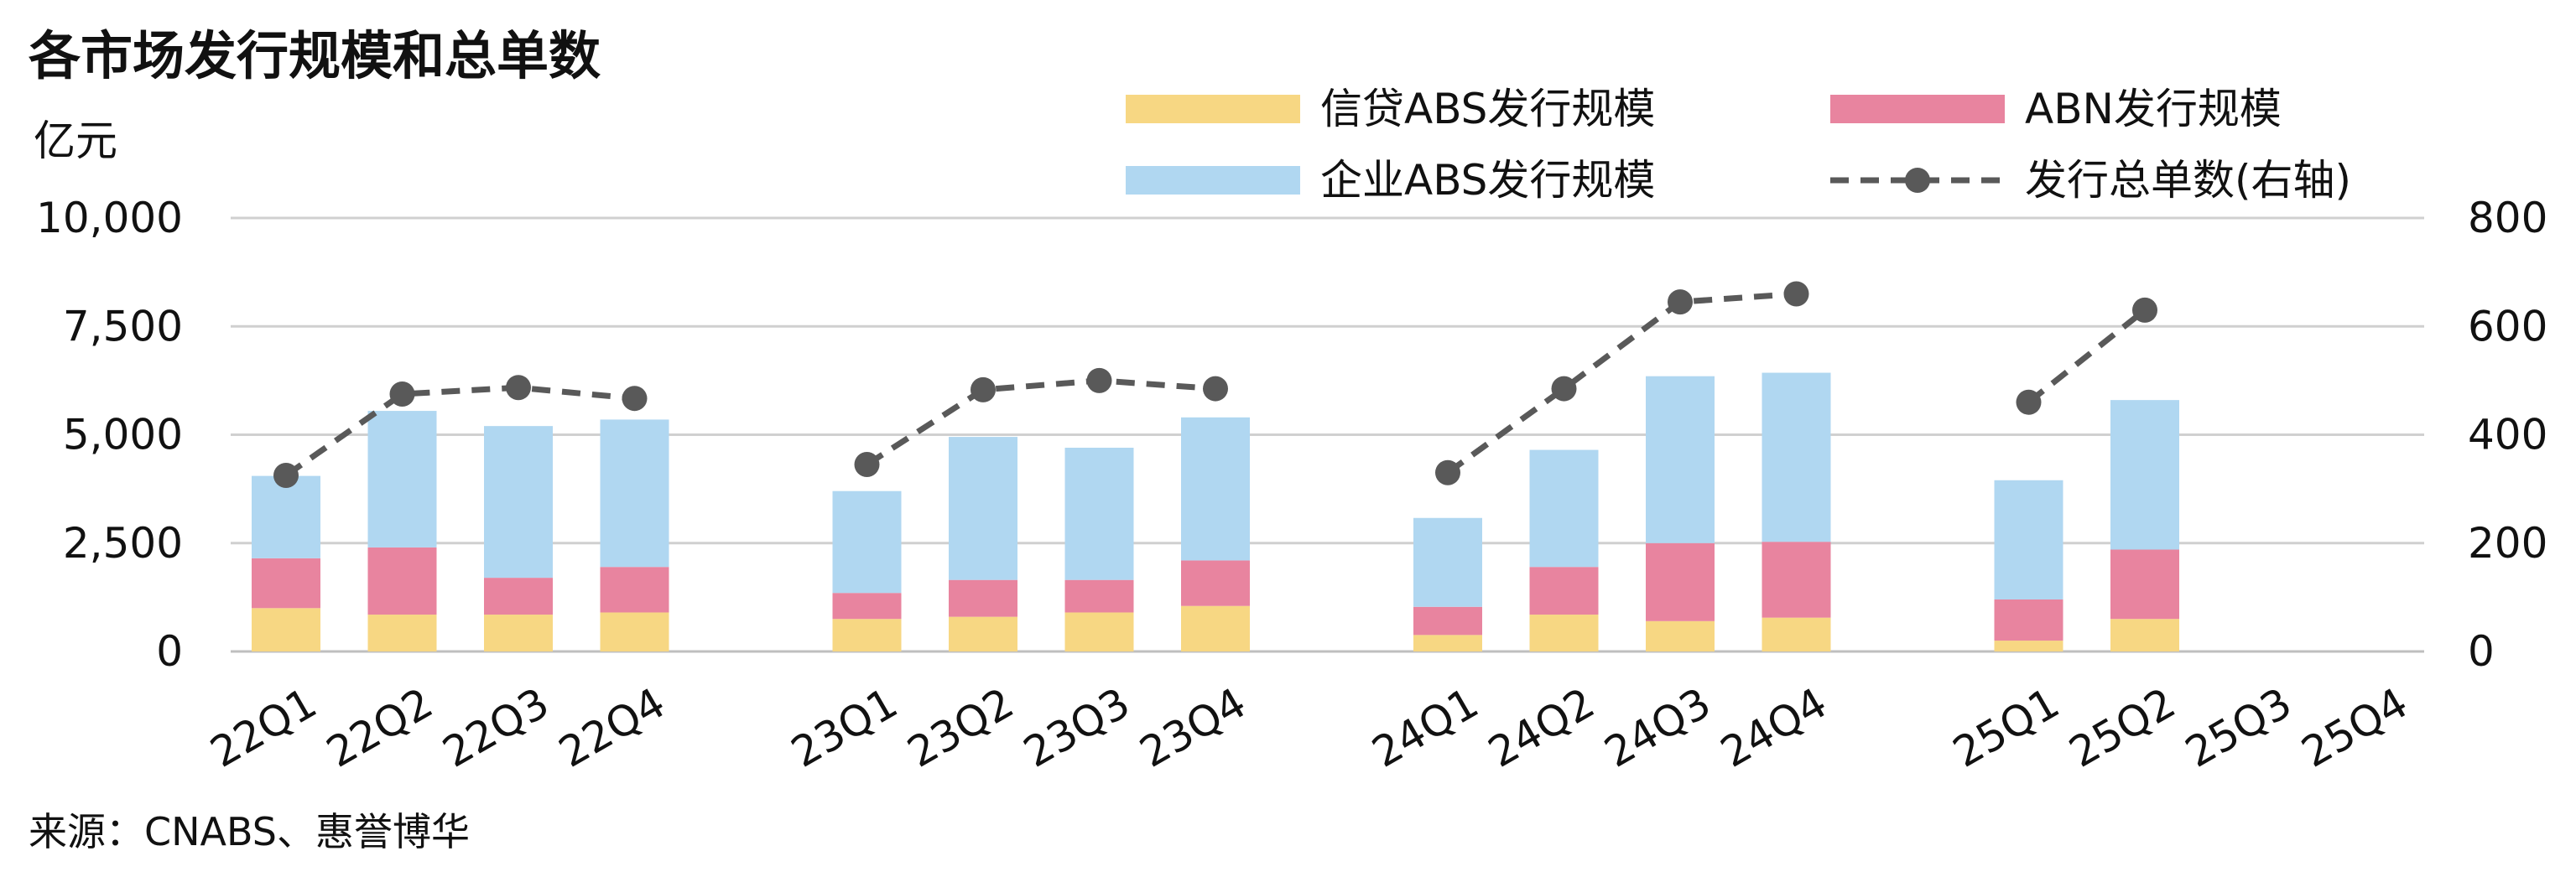 The height and width of the screenshot is (877, 2576). What do you see at coordinates (2122, 727) in the screenshot?
I see `x-tick-label: 25Q2` at bounding box center [2122, 727].